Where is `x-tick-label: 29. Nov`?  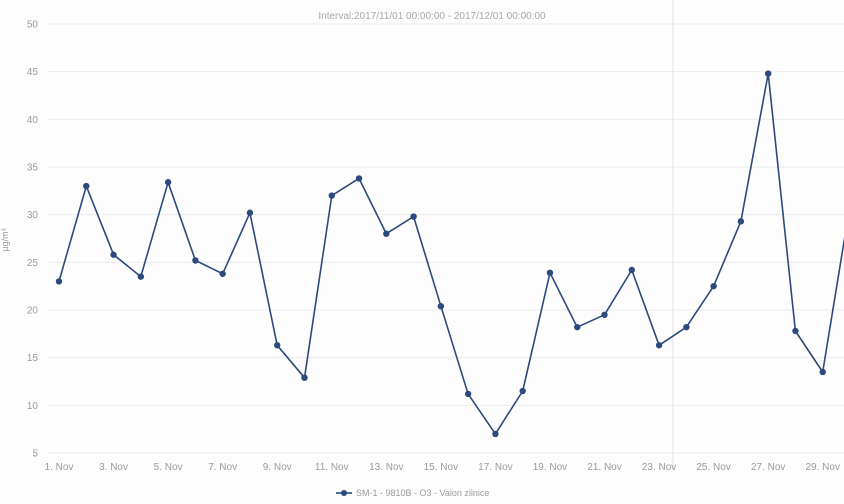 x-tick-label: 29. Nov is located at coordinates (822, 467).